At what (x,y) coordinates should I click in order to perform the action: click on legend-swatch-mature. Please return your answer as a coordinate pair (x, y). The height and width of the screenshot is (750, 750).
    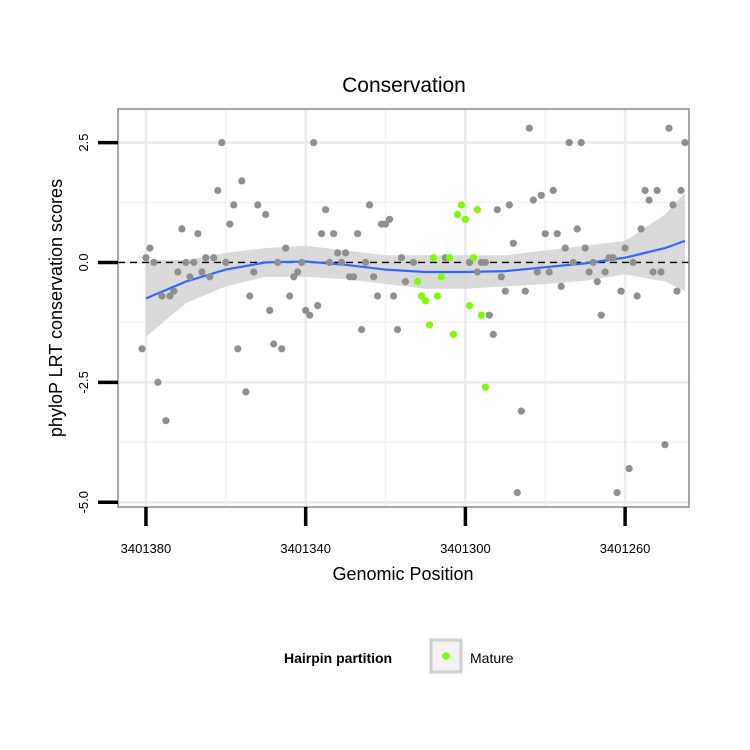
    Looking at the image, I should click on (446, 656).